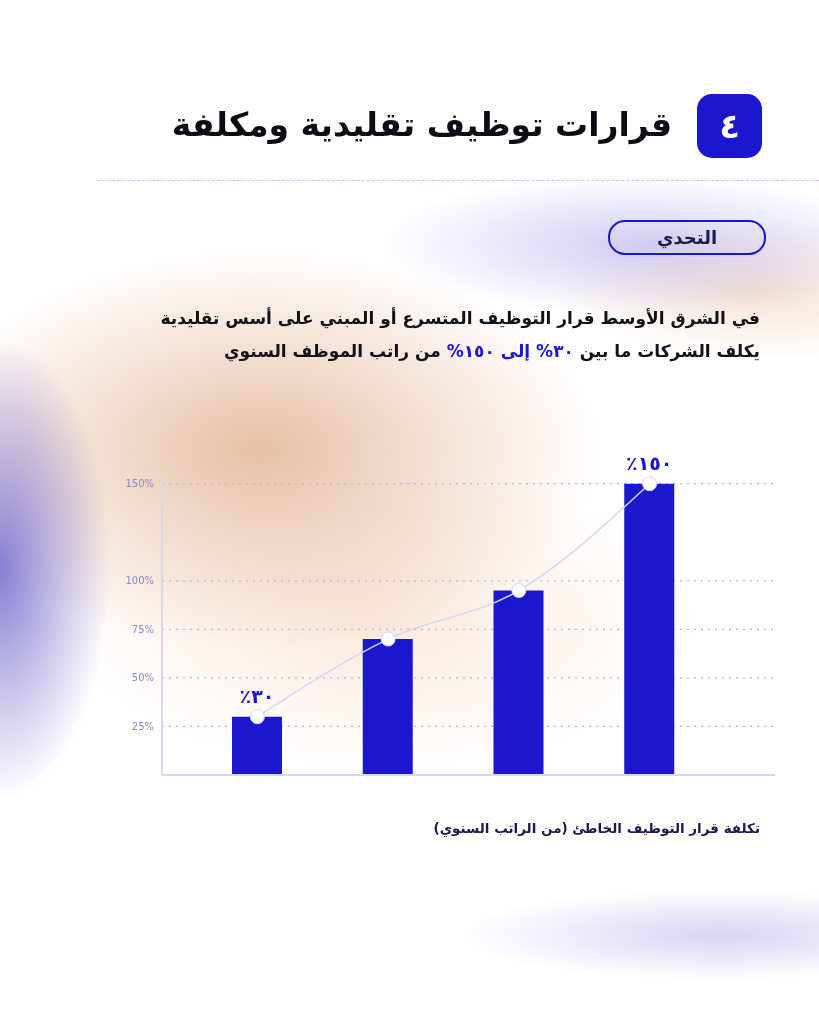 Image resolution: width=819 pixels, height=1024 pixels. Describe the element at coordinates (596, 828) in the screenshot. I see `x-axis-title: تكلفة قرار التوظيف الخاطئ (من الراتب السنوي)` at that location.